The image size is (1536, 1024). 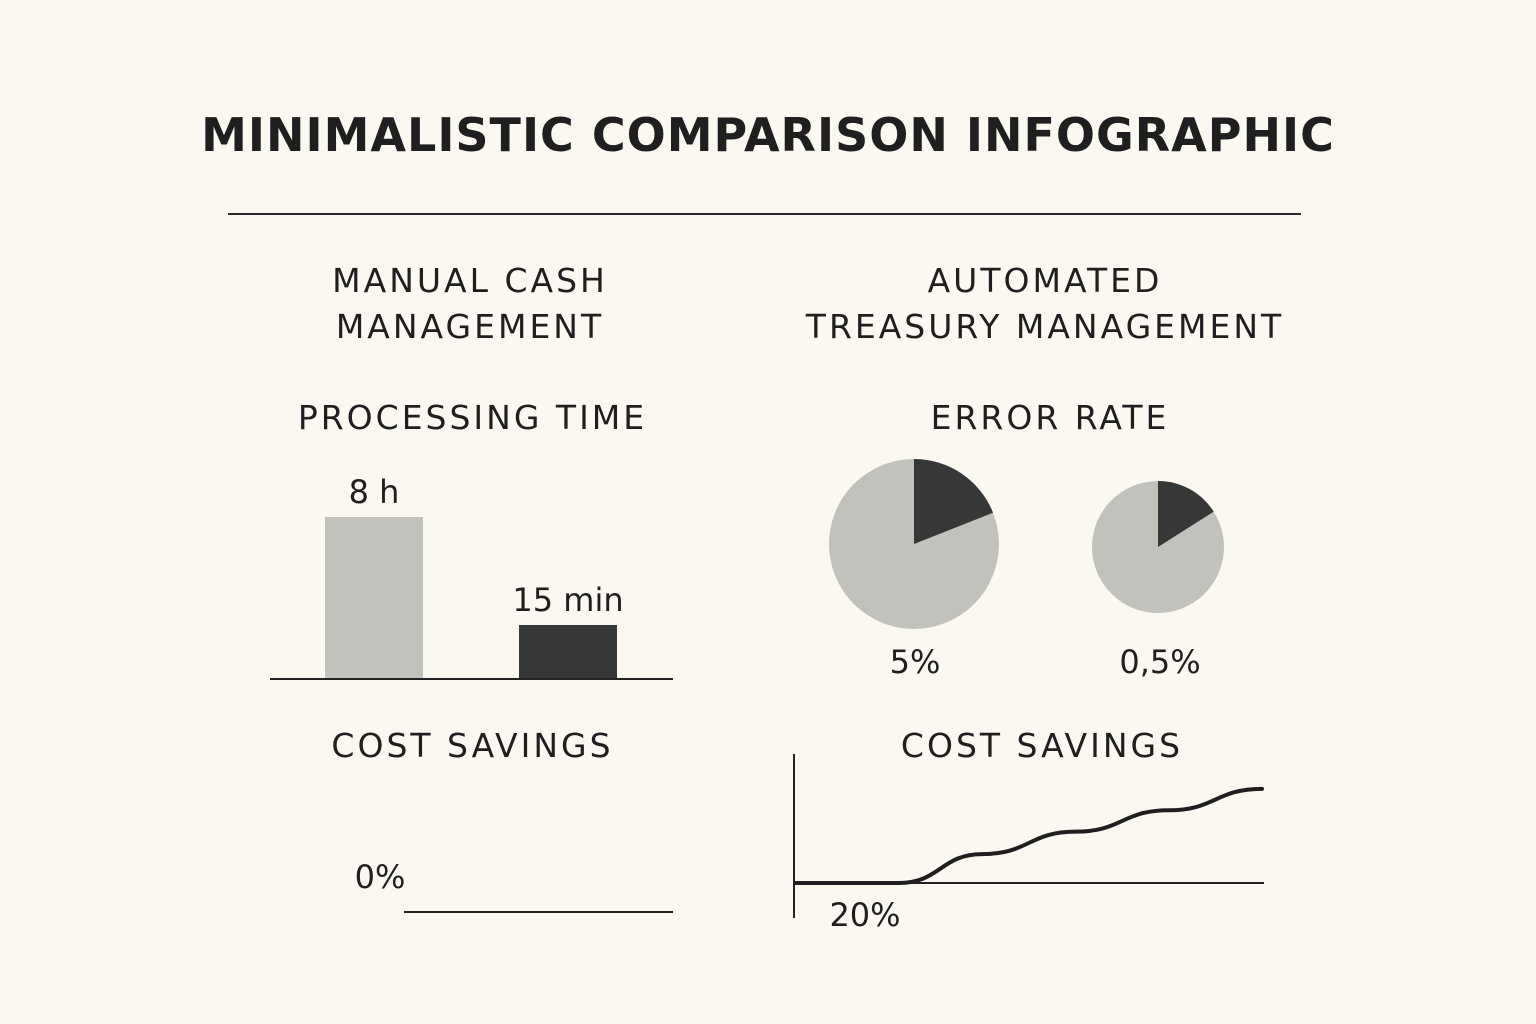 What do you see at coordinates (470, 303) in the screenshot?
I see `column-heading-manual: MANUAL CASH MANAGEMENT` at bounding box center [470, 303].